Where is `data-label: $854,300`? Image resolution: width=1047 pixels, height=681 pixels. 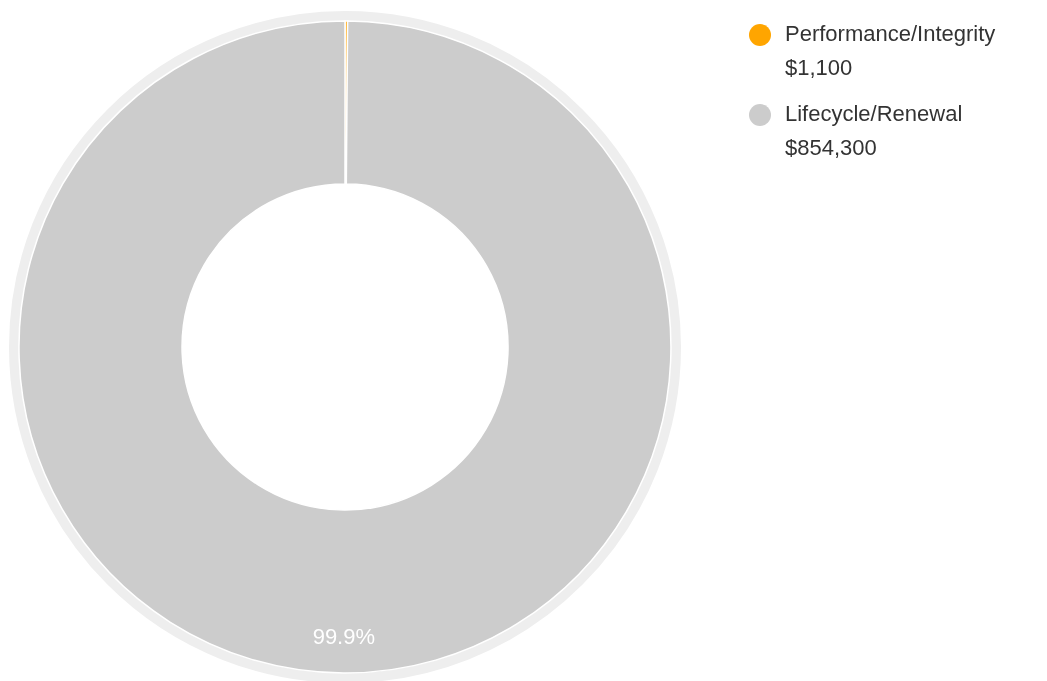 data-label: $854,300 is located at coordinates (831, 147).